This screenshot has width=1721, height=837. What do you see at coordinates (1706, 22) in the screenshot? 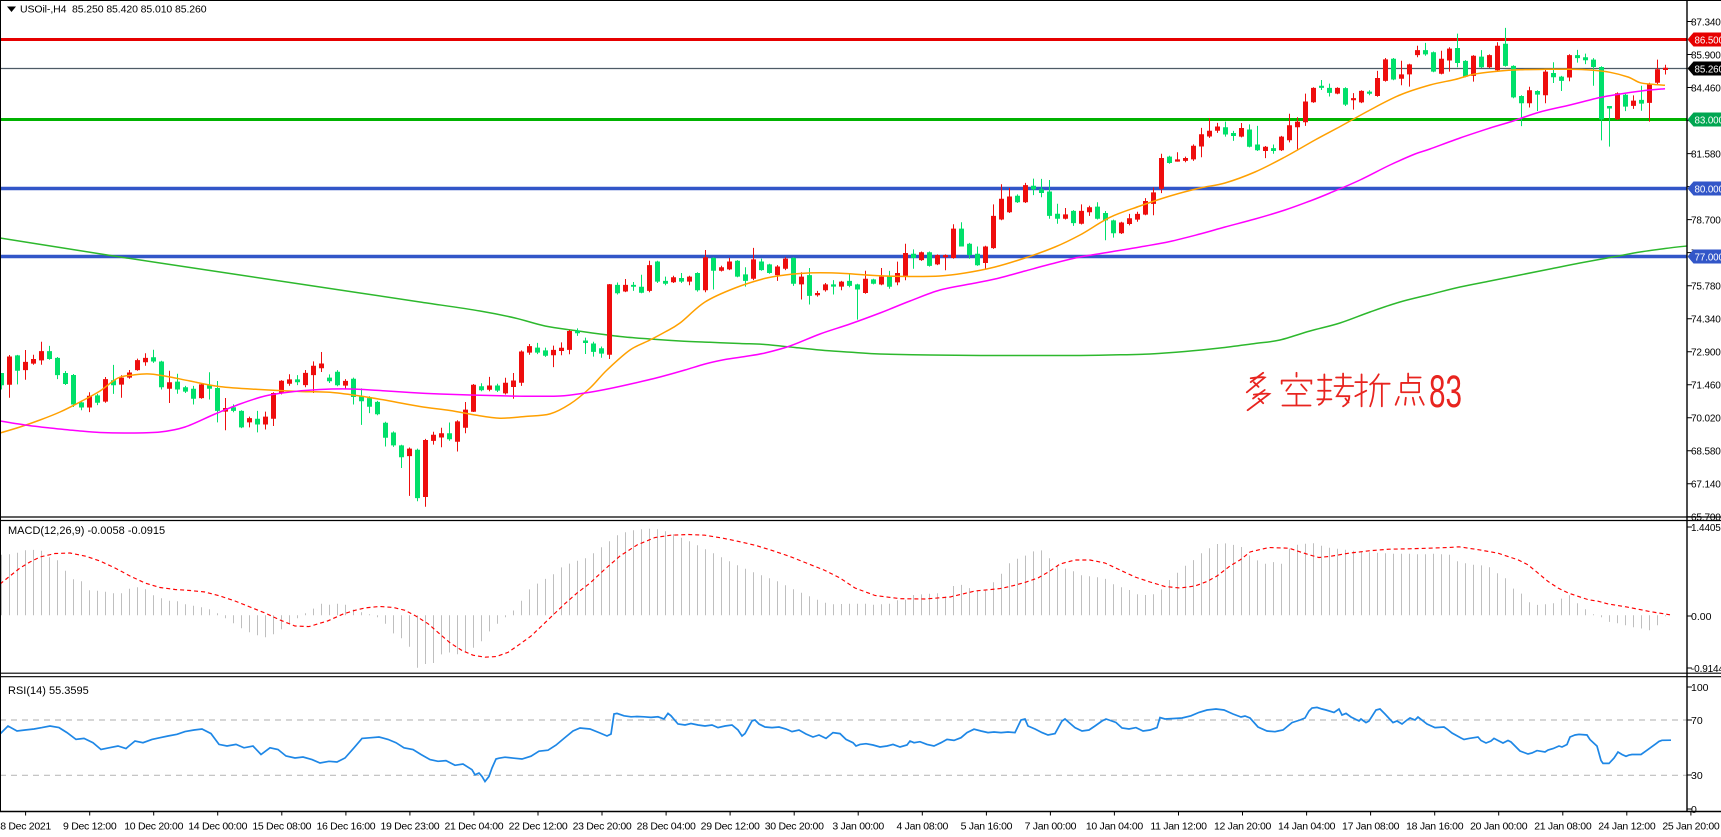
I see `svg-text: 87.340` at bounding box center [1706, 22].